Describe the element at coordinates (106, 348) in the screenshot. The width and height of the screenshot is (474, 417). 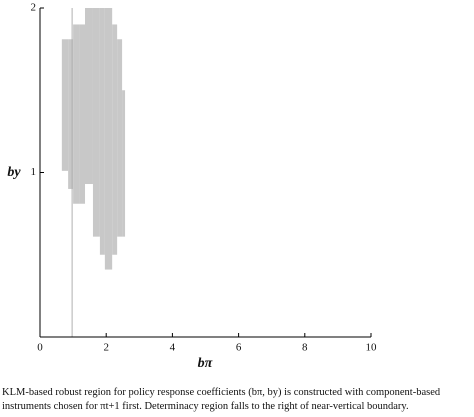
I see `x-tick-label: 2` at that location.